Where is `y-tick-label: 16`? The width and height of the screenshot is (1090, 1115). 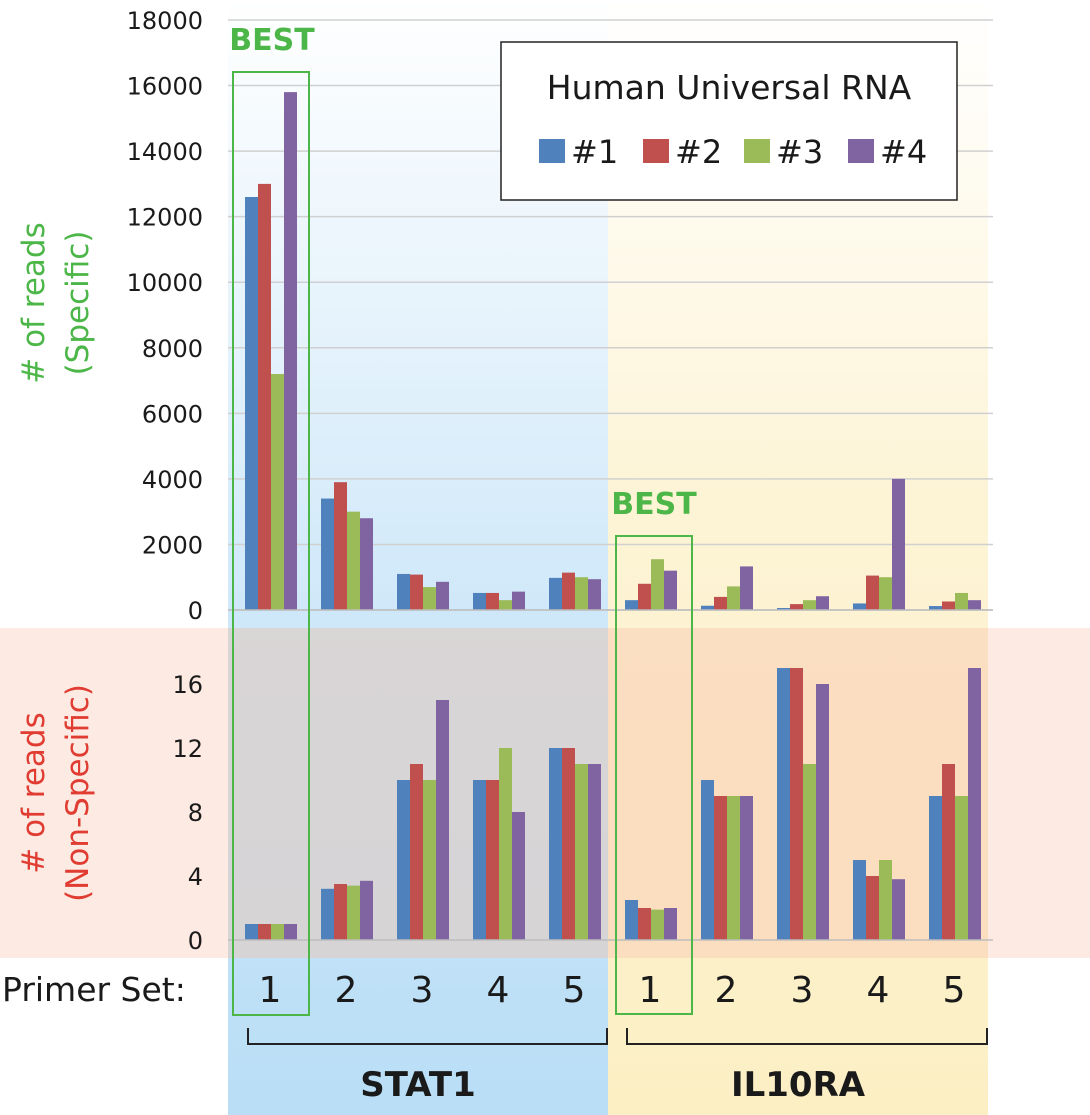 y-tick-label: 16 is located at coordinates (187, 685).